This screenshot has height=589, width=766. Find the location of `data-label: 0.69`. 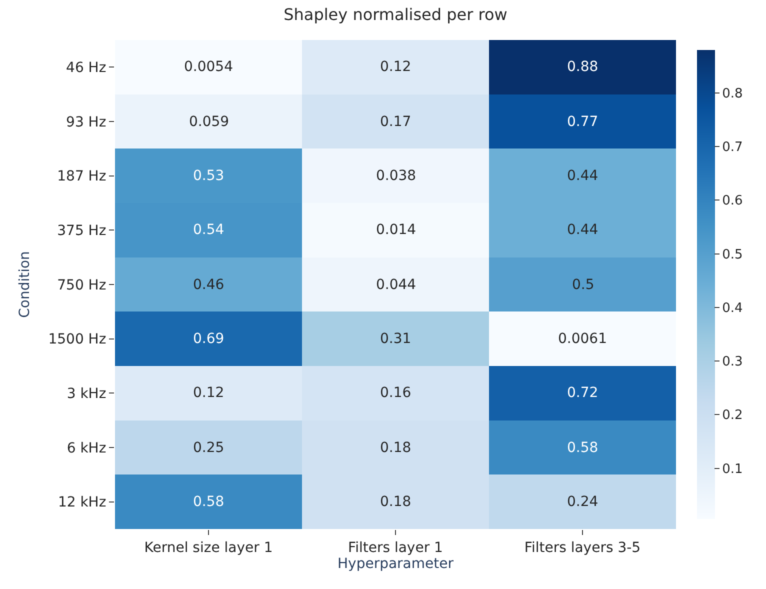

data-label: 0.69 is located at coordinates (208, 339).